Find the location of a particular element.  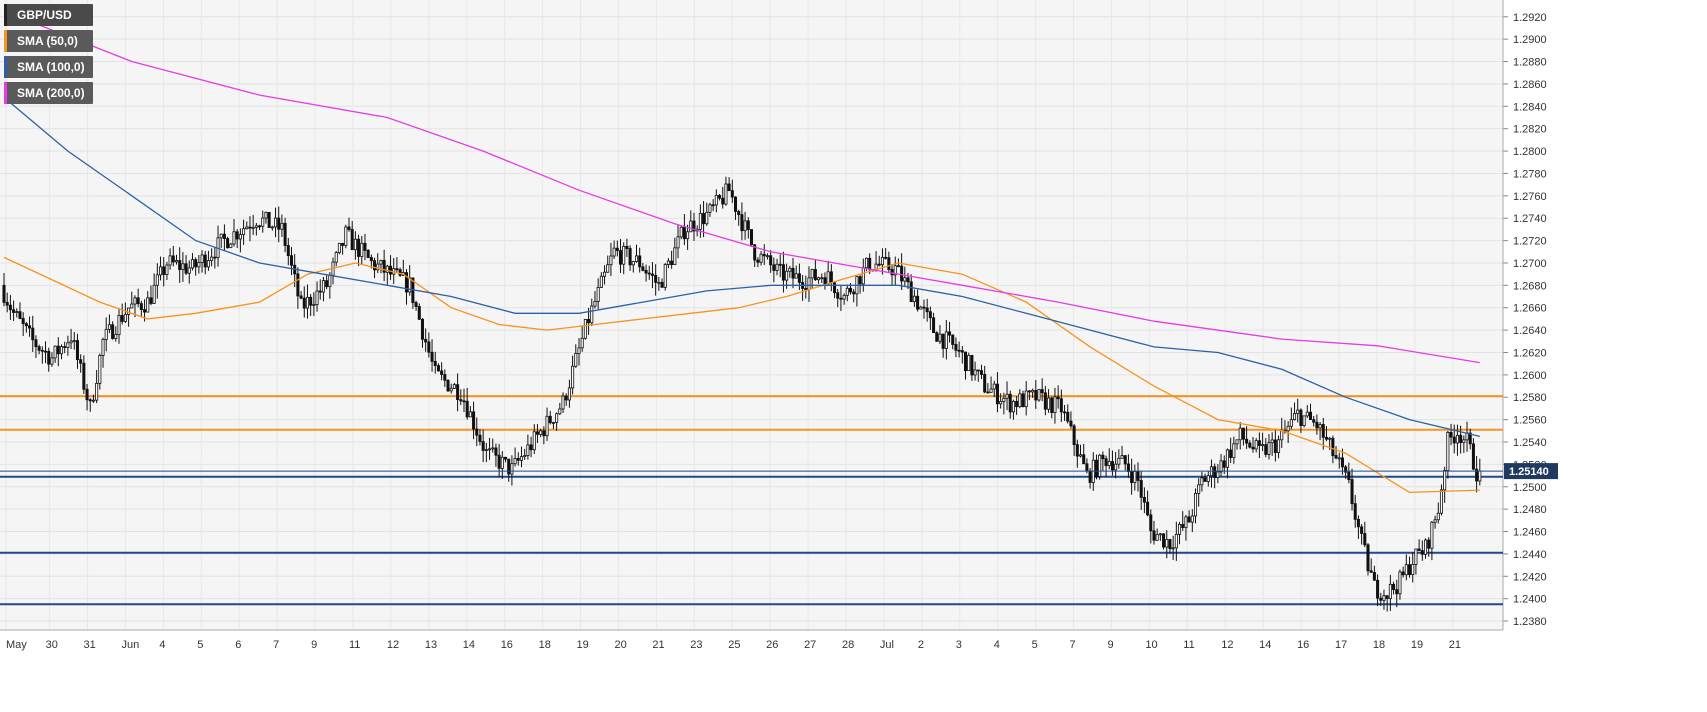

legend-item: SMA (50,0) is located at coordinates (48, 41).